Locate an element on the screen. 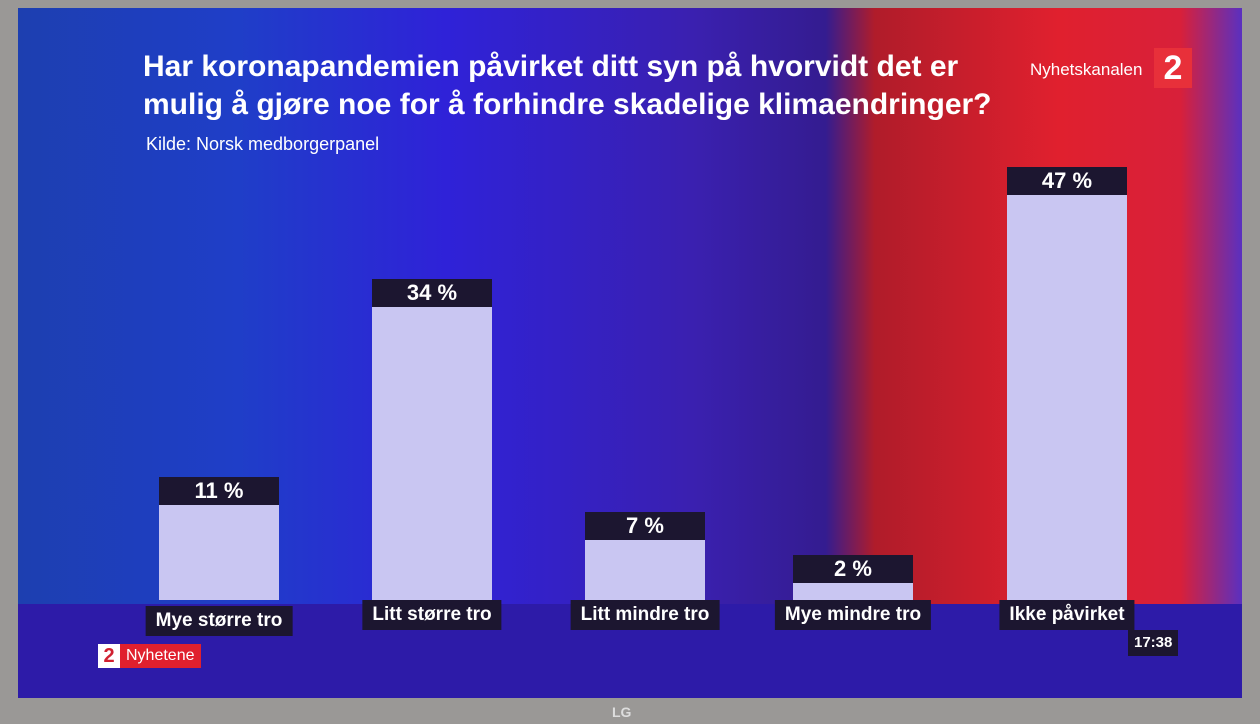 Image resolution: width=1260 pixels, height=724 pixels. category-label: Litt større tro is located at coordinates (432, 615).